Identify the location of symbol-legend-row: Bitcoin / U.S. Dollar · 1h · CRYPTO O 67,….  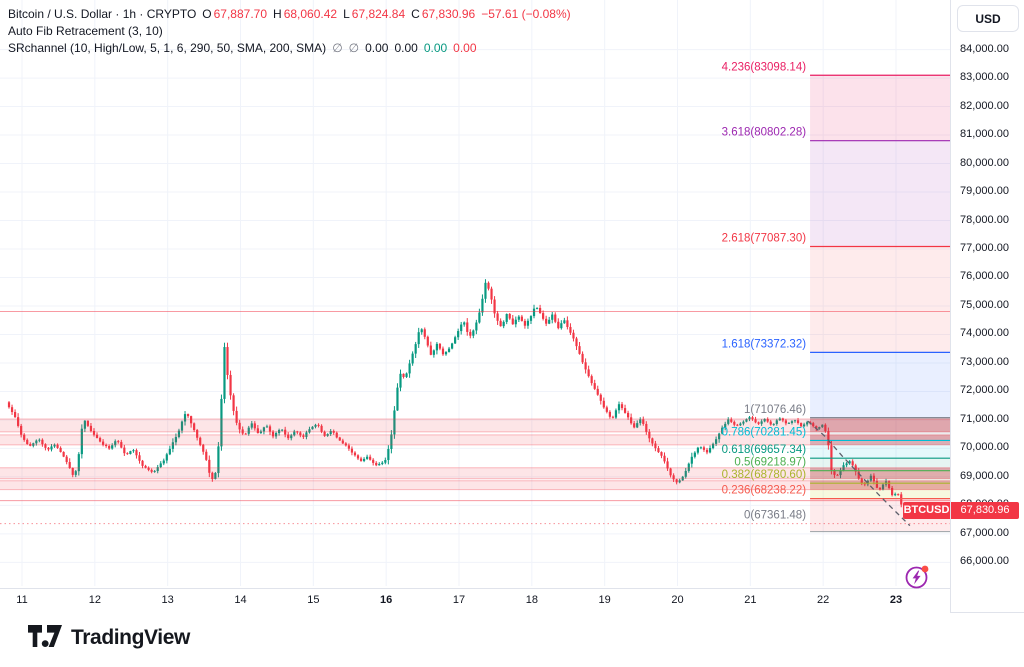
(289, 14).